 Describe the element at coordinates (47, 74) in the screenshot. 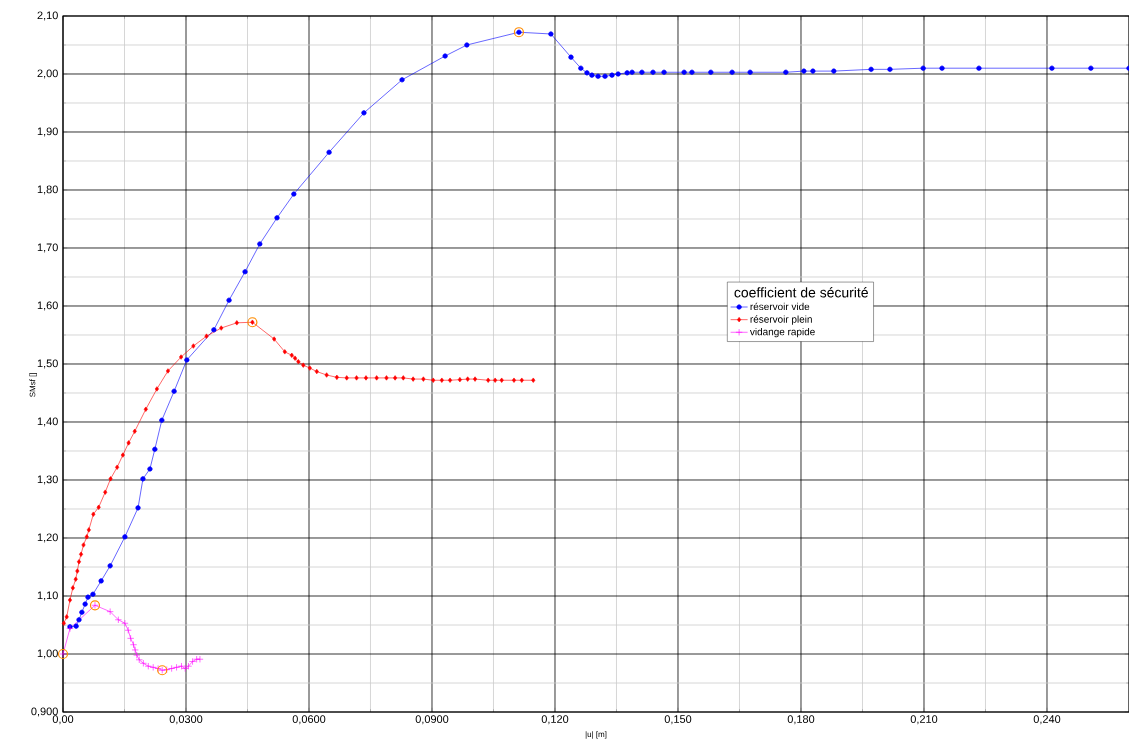

I see `y-tick-label: 2,00` at that location.